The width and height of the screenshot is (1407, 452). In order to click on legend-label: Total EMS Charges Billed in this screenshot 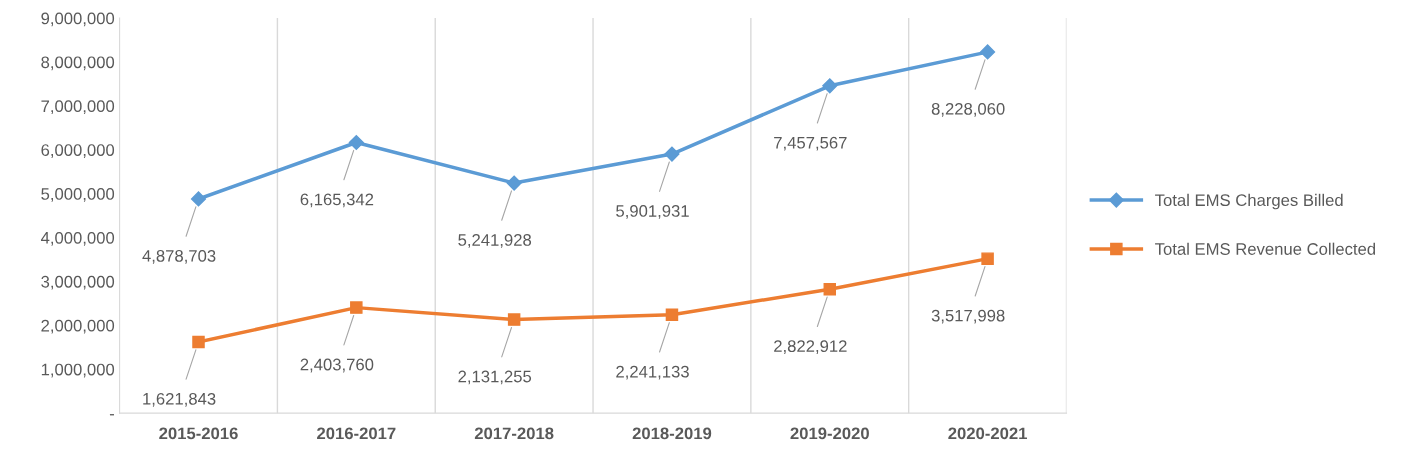, I will do `click(1249, 201)`.